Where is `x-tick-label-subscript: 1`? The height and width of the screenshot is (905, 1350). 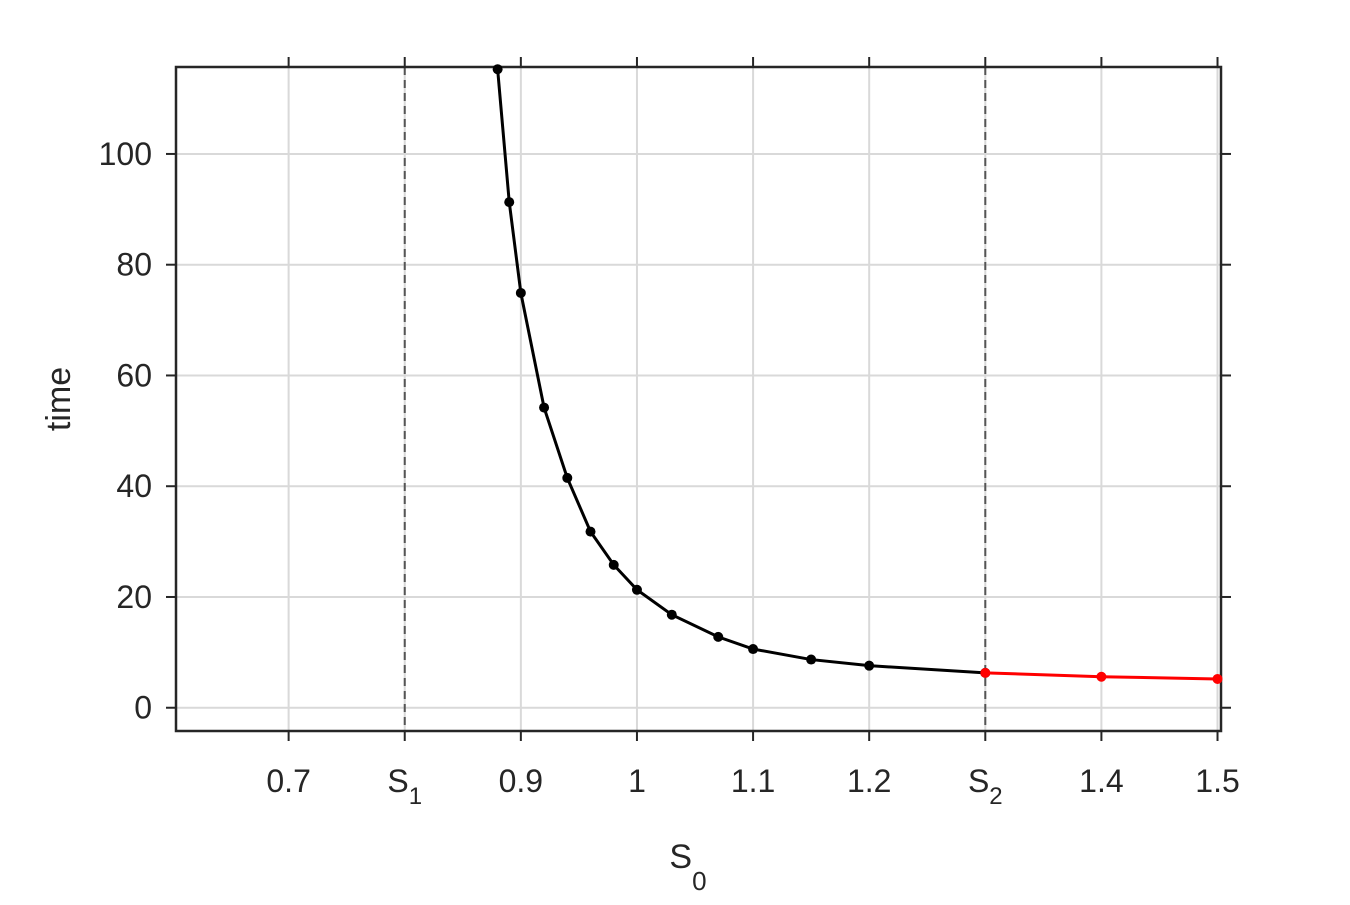 x-tick-label-subscript: 1 is located at coordinates (415, 796).